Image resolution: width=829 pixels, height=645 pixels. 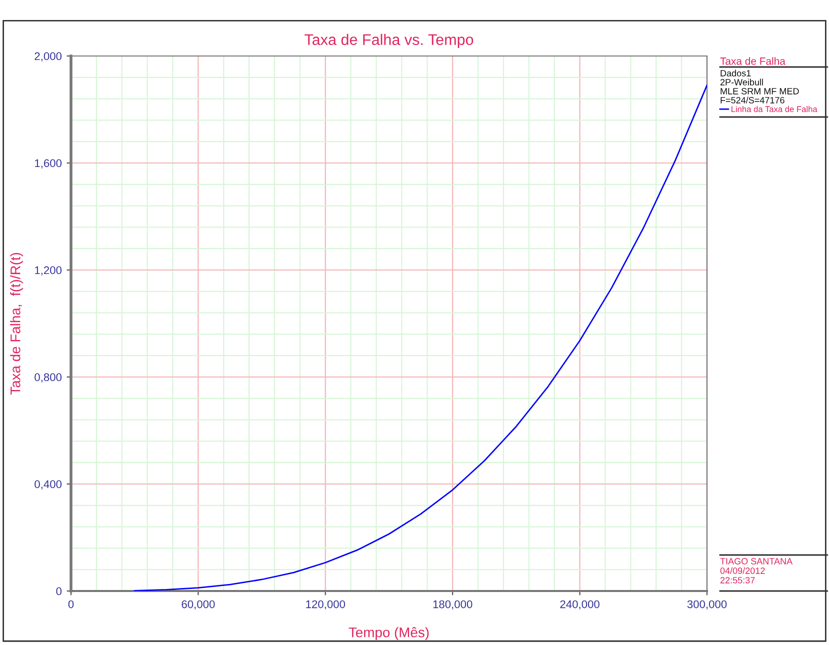 I want to click on x-tick-label: 180,000, so click(x=452, y=605).